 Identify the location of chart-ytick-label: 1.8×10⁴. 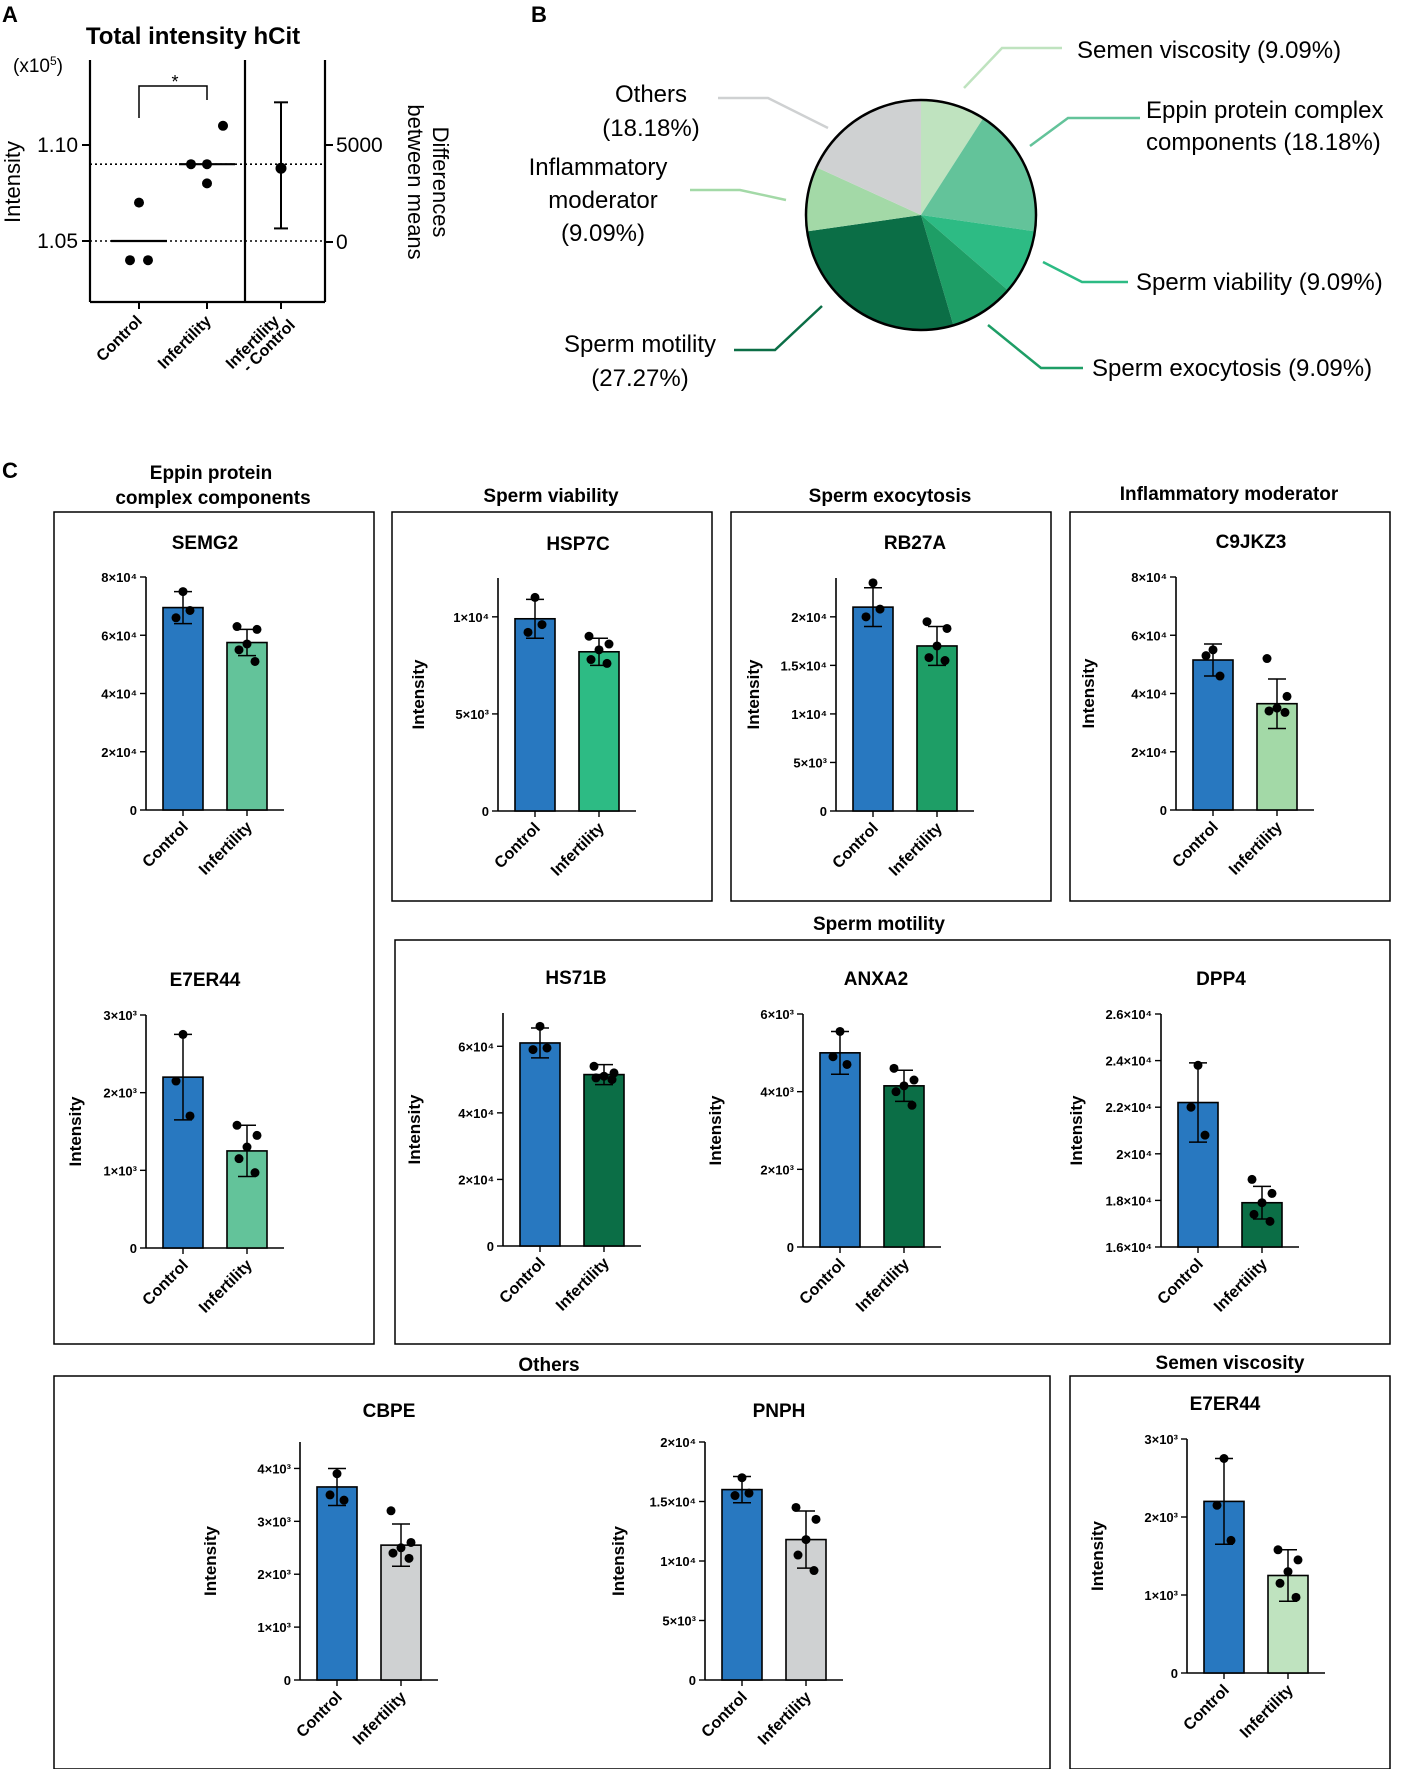
(1128, 1200).